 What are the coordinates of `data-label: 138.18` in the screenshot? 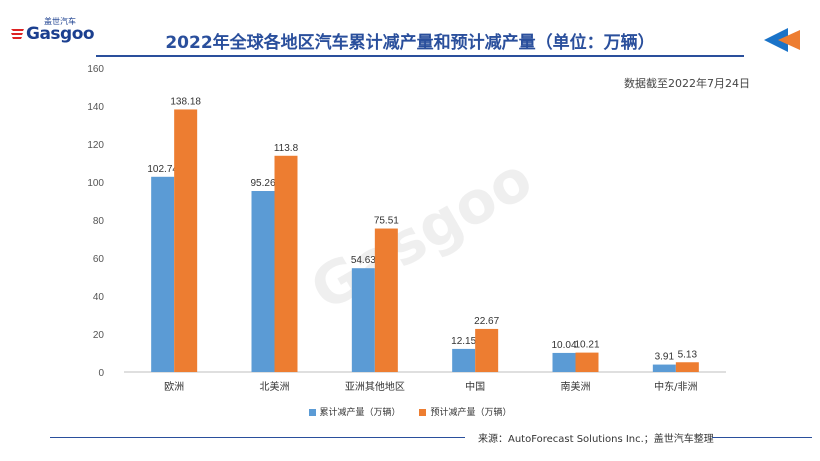 It's located at (185, 101).